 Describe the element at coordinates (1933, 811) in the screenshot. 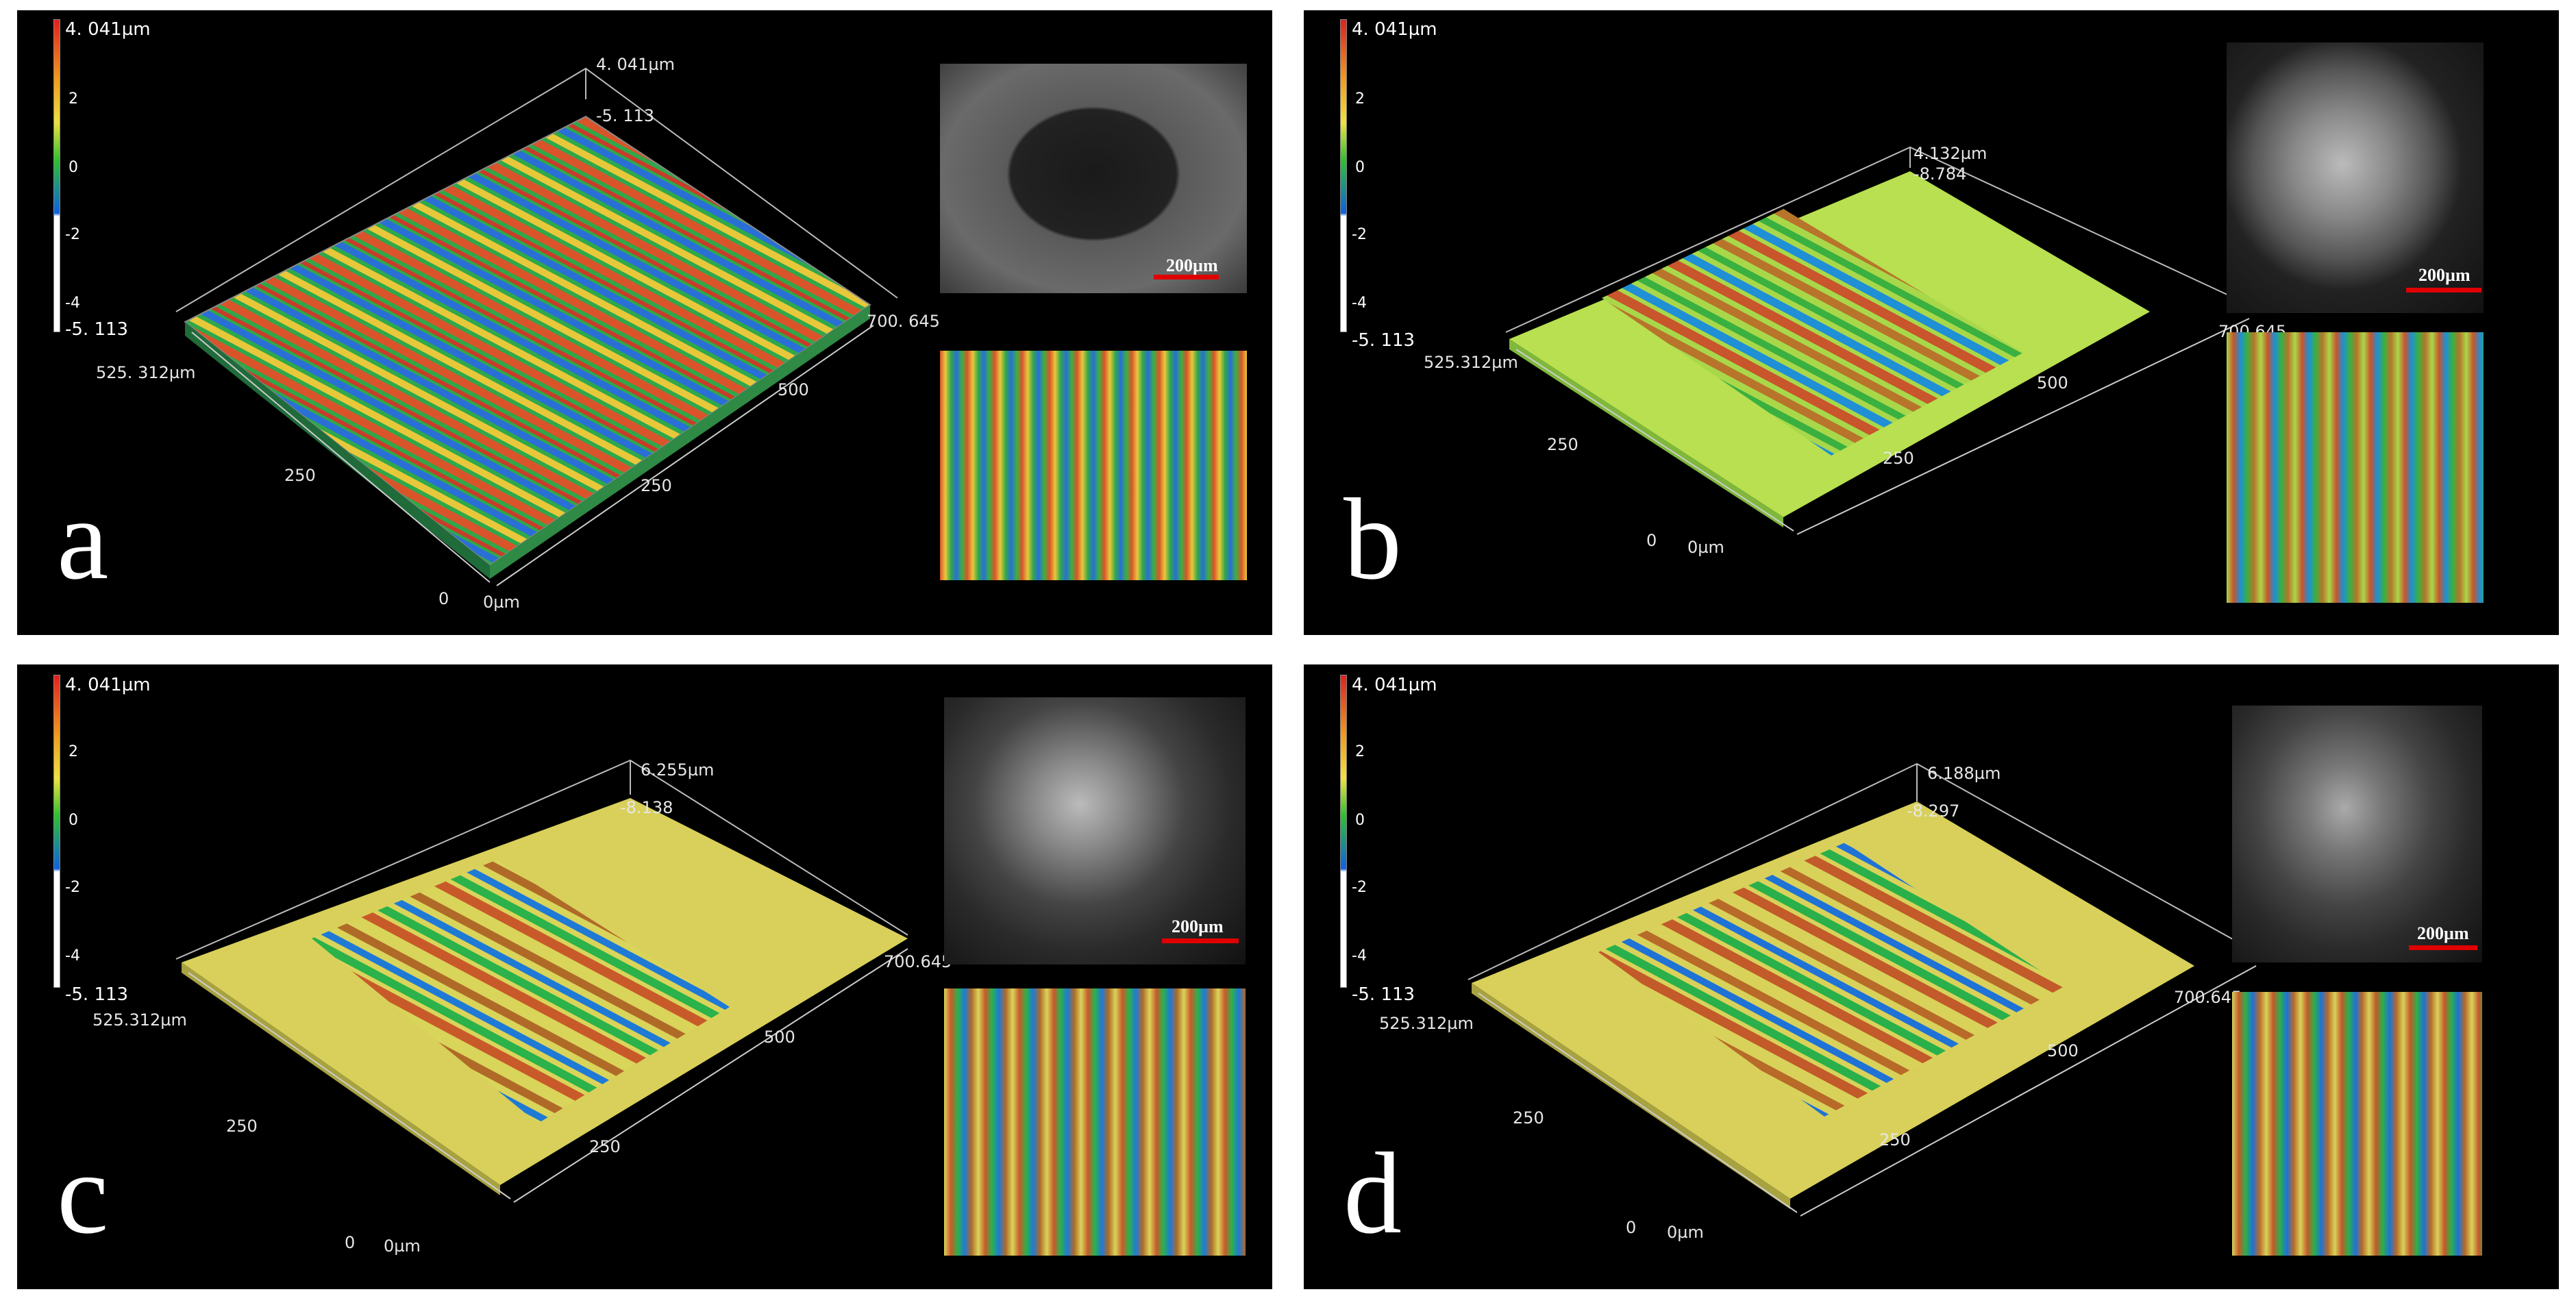

I see `z-axis-min-label: -8.297` at that location.